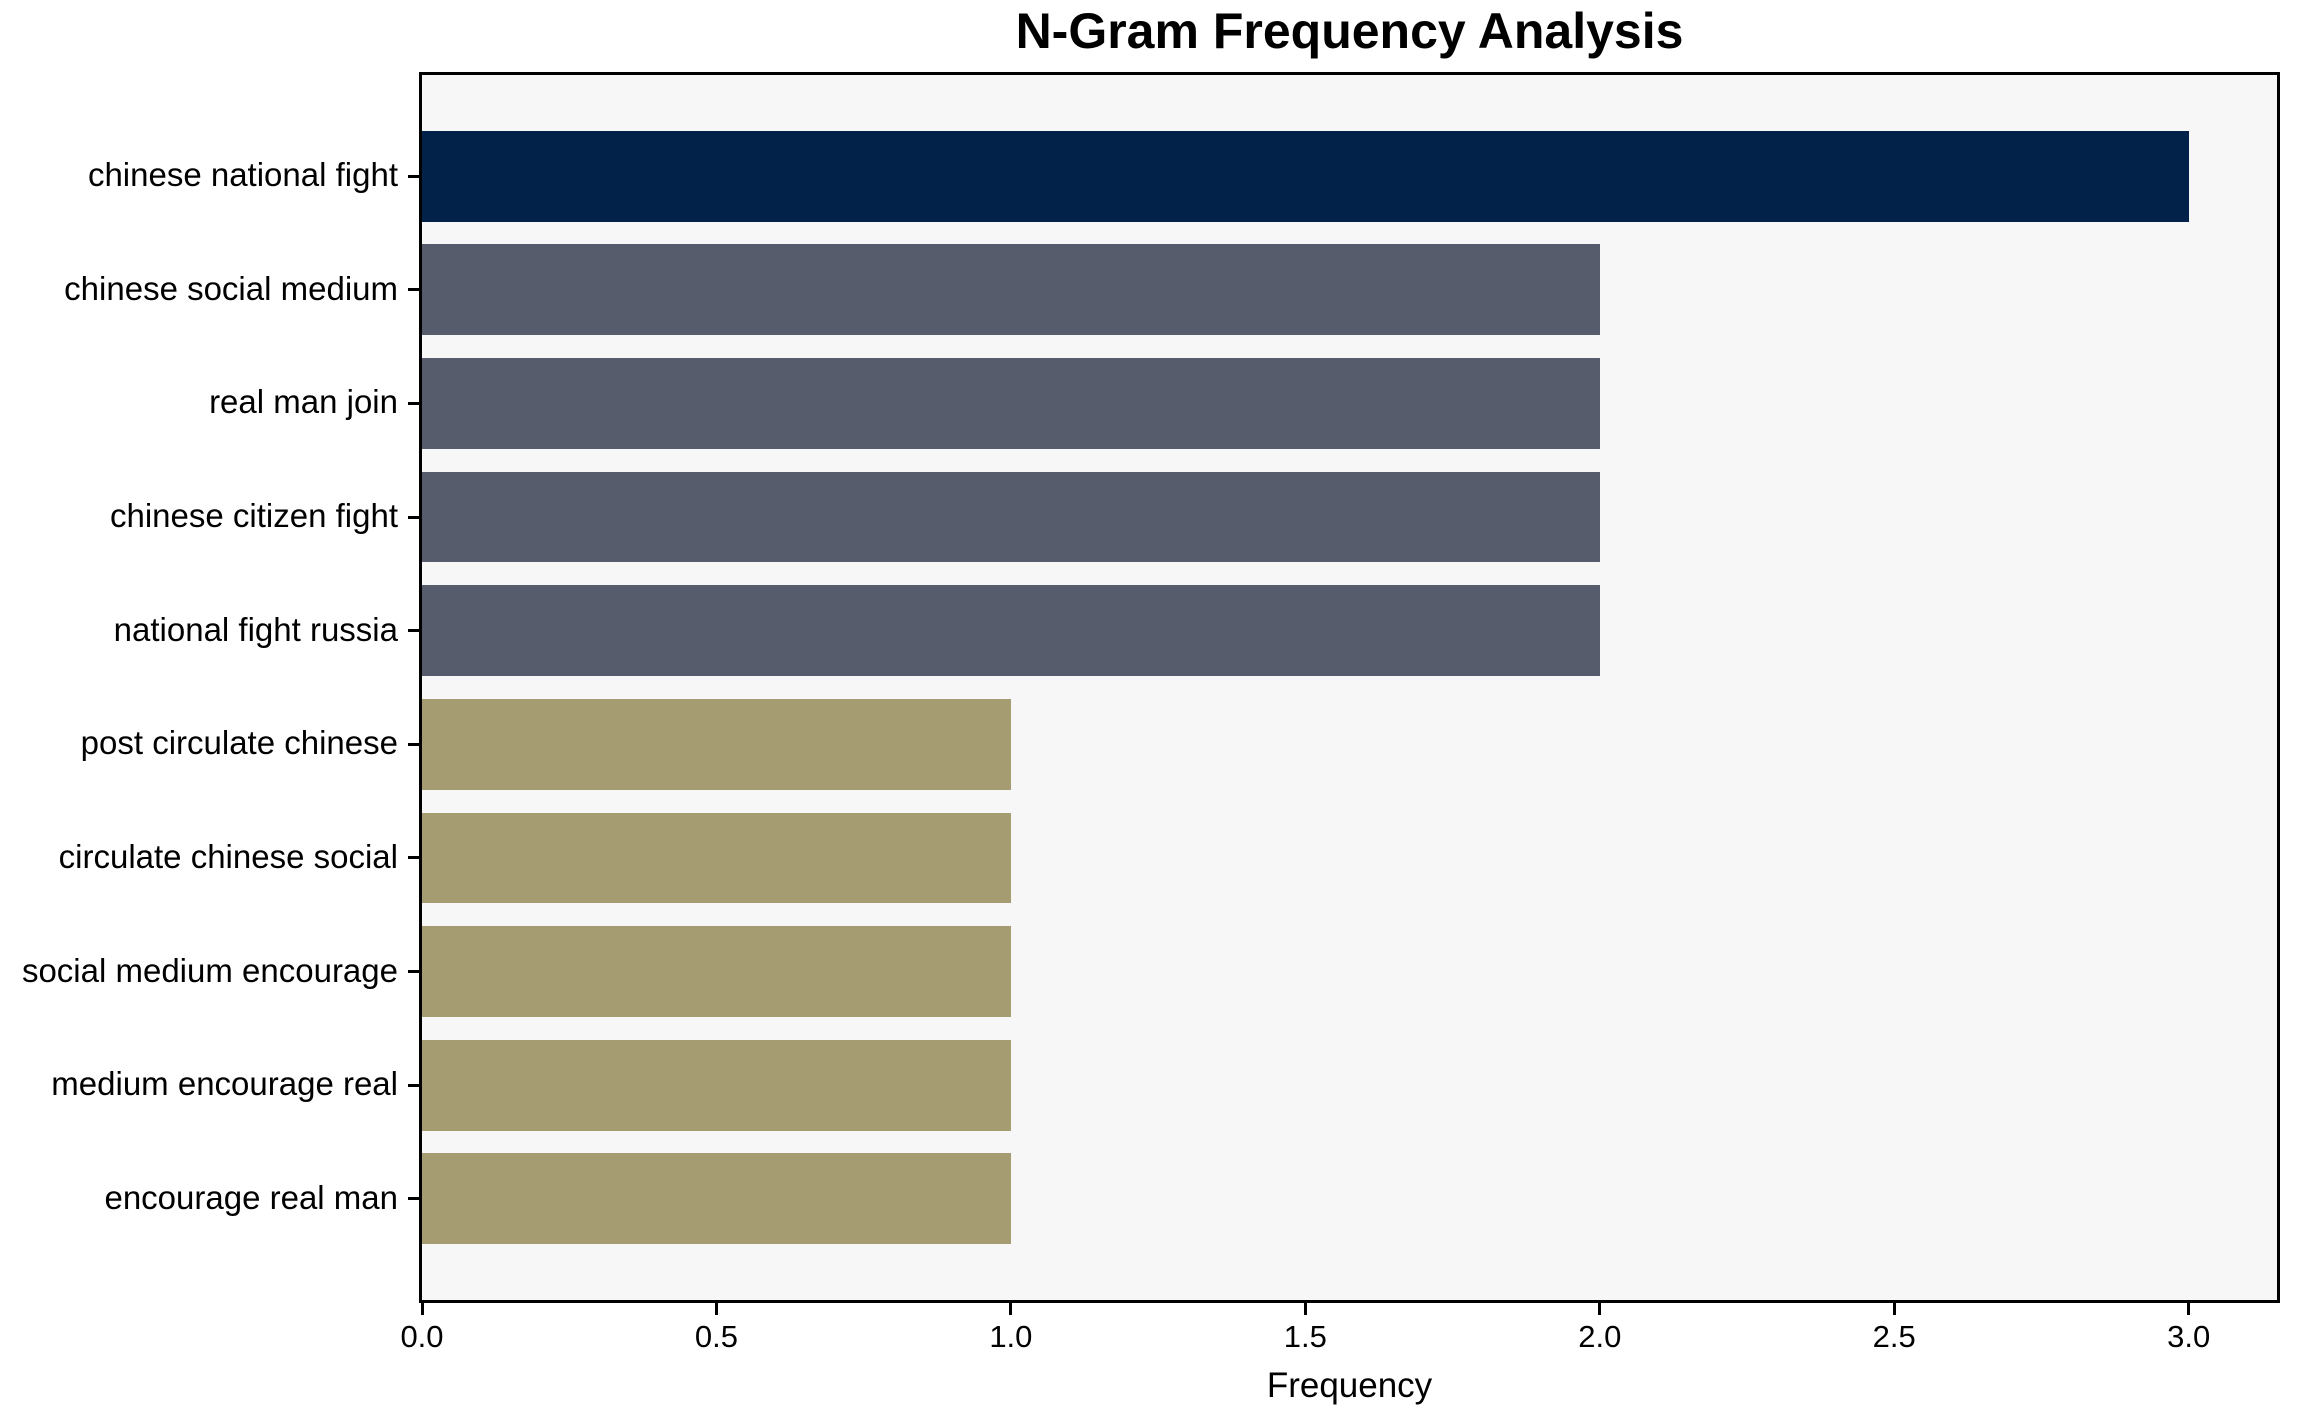 The height and width of the screenshot is (1414, 2299). I want to click on x-tick-label: 2.5, so click(1894, 1336).